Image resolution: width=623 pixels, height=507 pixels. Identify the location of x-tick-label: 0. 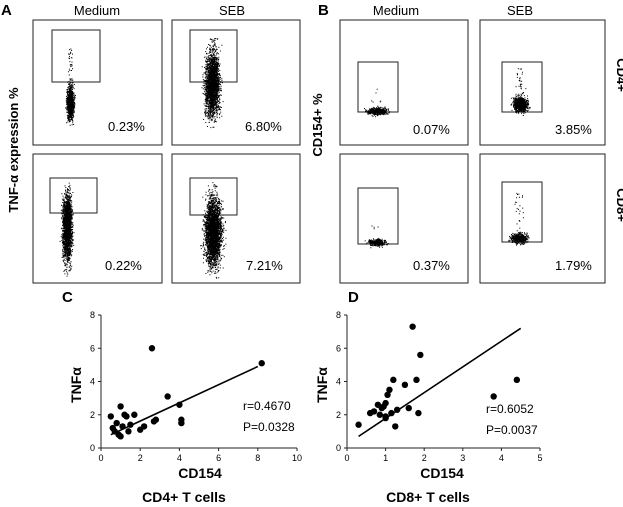
(346, 458).